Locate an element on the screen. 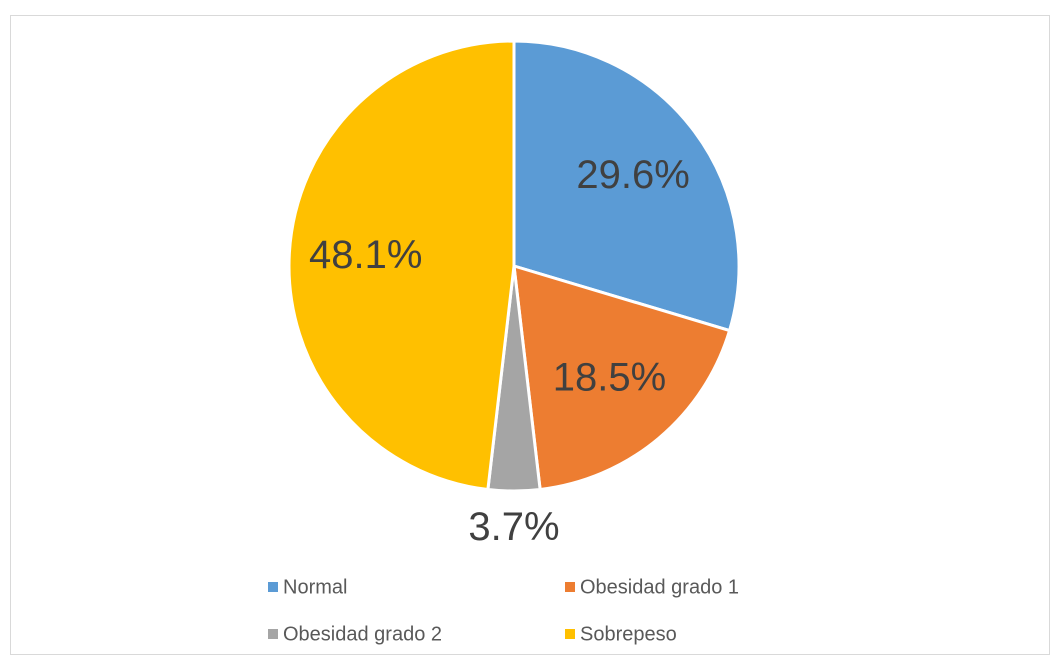 The width and height of the screenshot is (1060, 670). data-label: 3.7% is located at coordinates (513, 527).